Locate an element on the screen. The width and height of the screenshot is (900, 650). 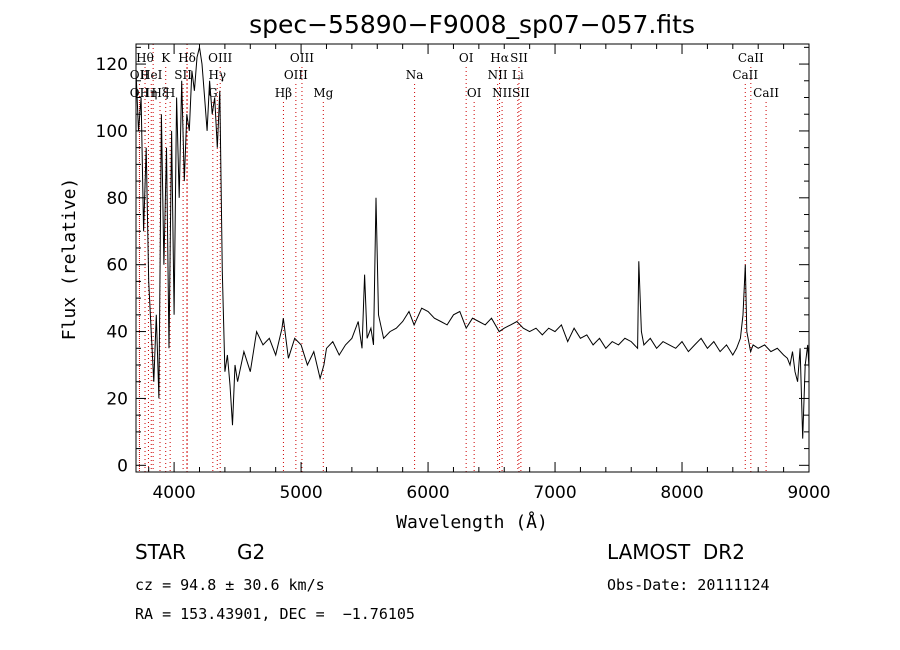
y-tick-label: 20 is located at coordinates (117, 399).